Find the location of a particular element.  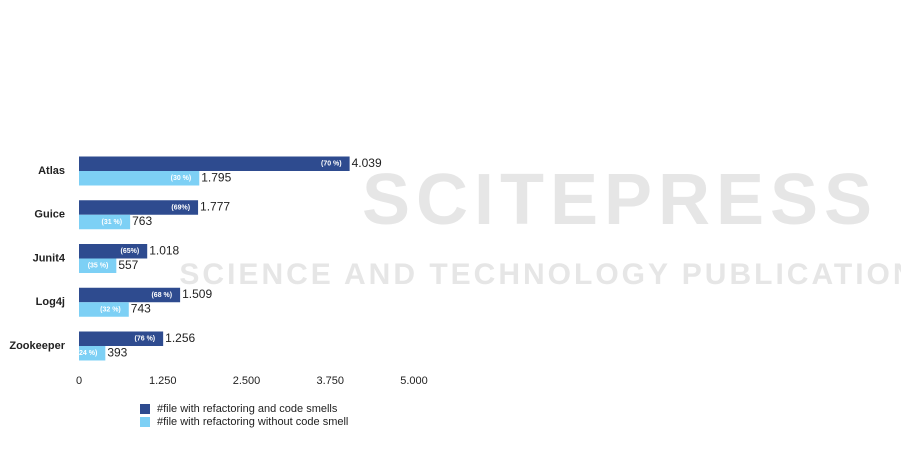

bar-percent-label: (68 %) is located at coordinates (161, 295).